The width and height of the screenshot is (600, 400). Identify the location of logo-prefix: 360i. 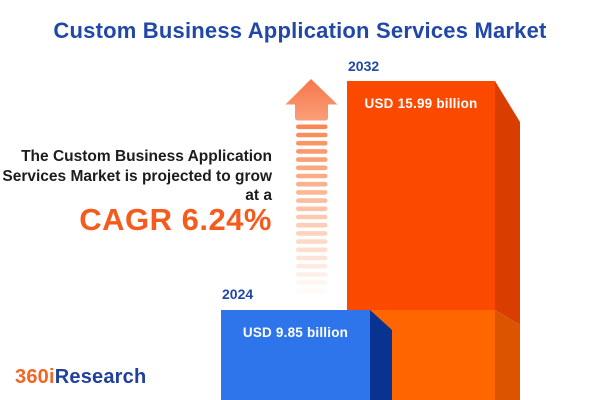
(35, 377).